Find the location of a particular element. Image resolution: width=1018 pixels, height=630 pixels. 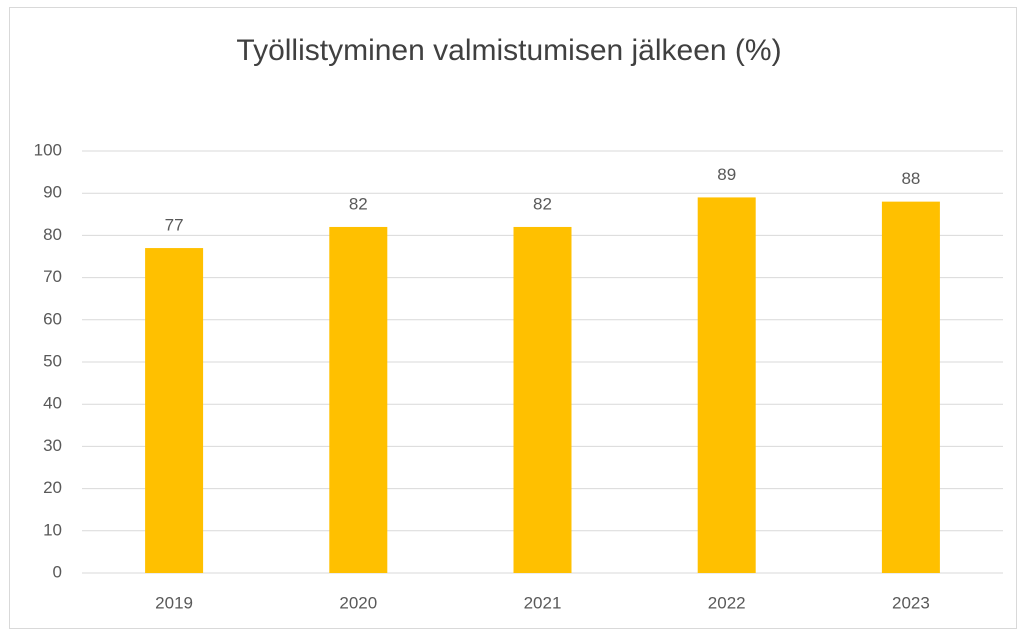

data-label: 89 is located at coordinates (726, 174).